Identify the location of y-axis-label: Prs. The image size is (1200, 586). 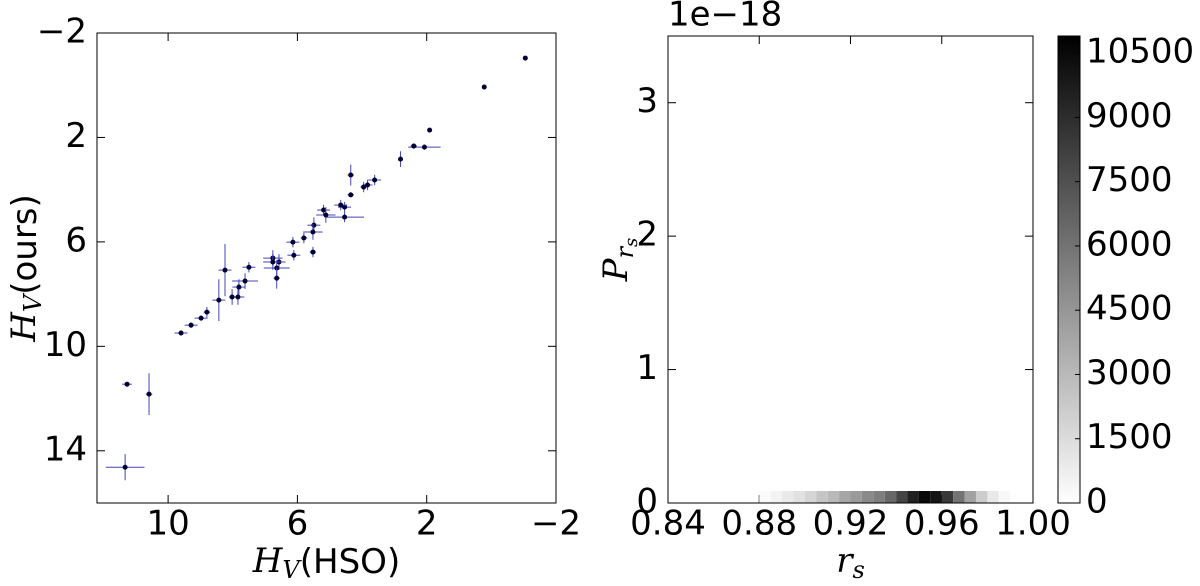
(619, 260).